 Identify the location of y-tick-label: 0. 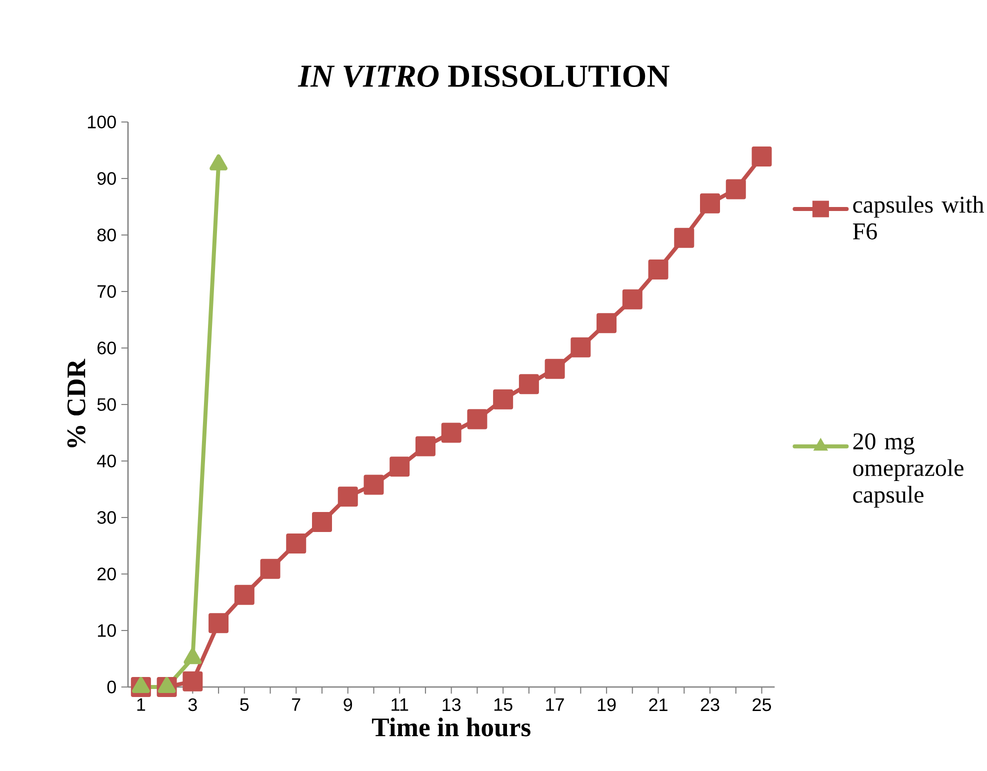
(111, 687).